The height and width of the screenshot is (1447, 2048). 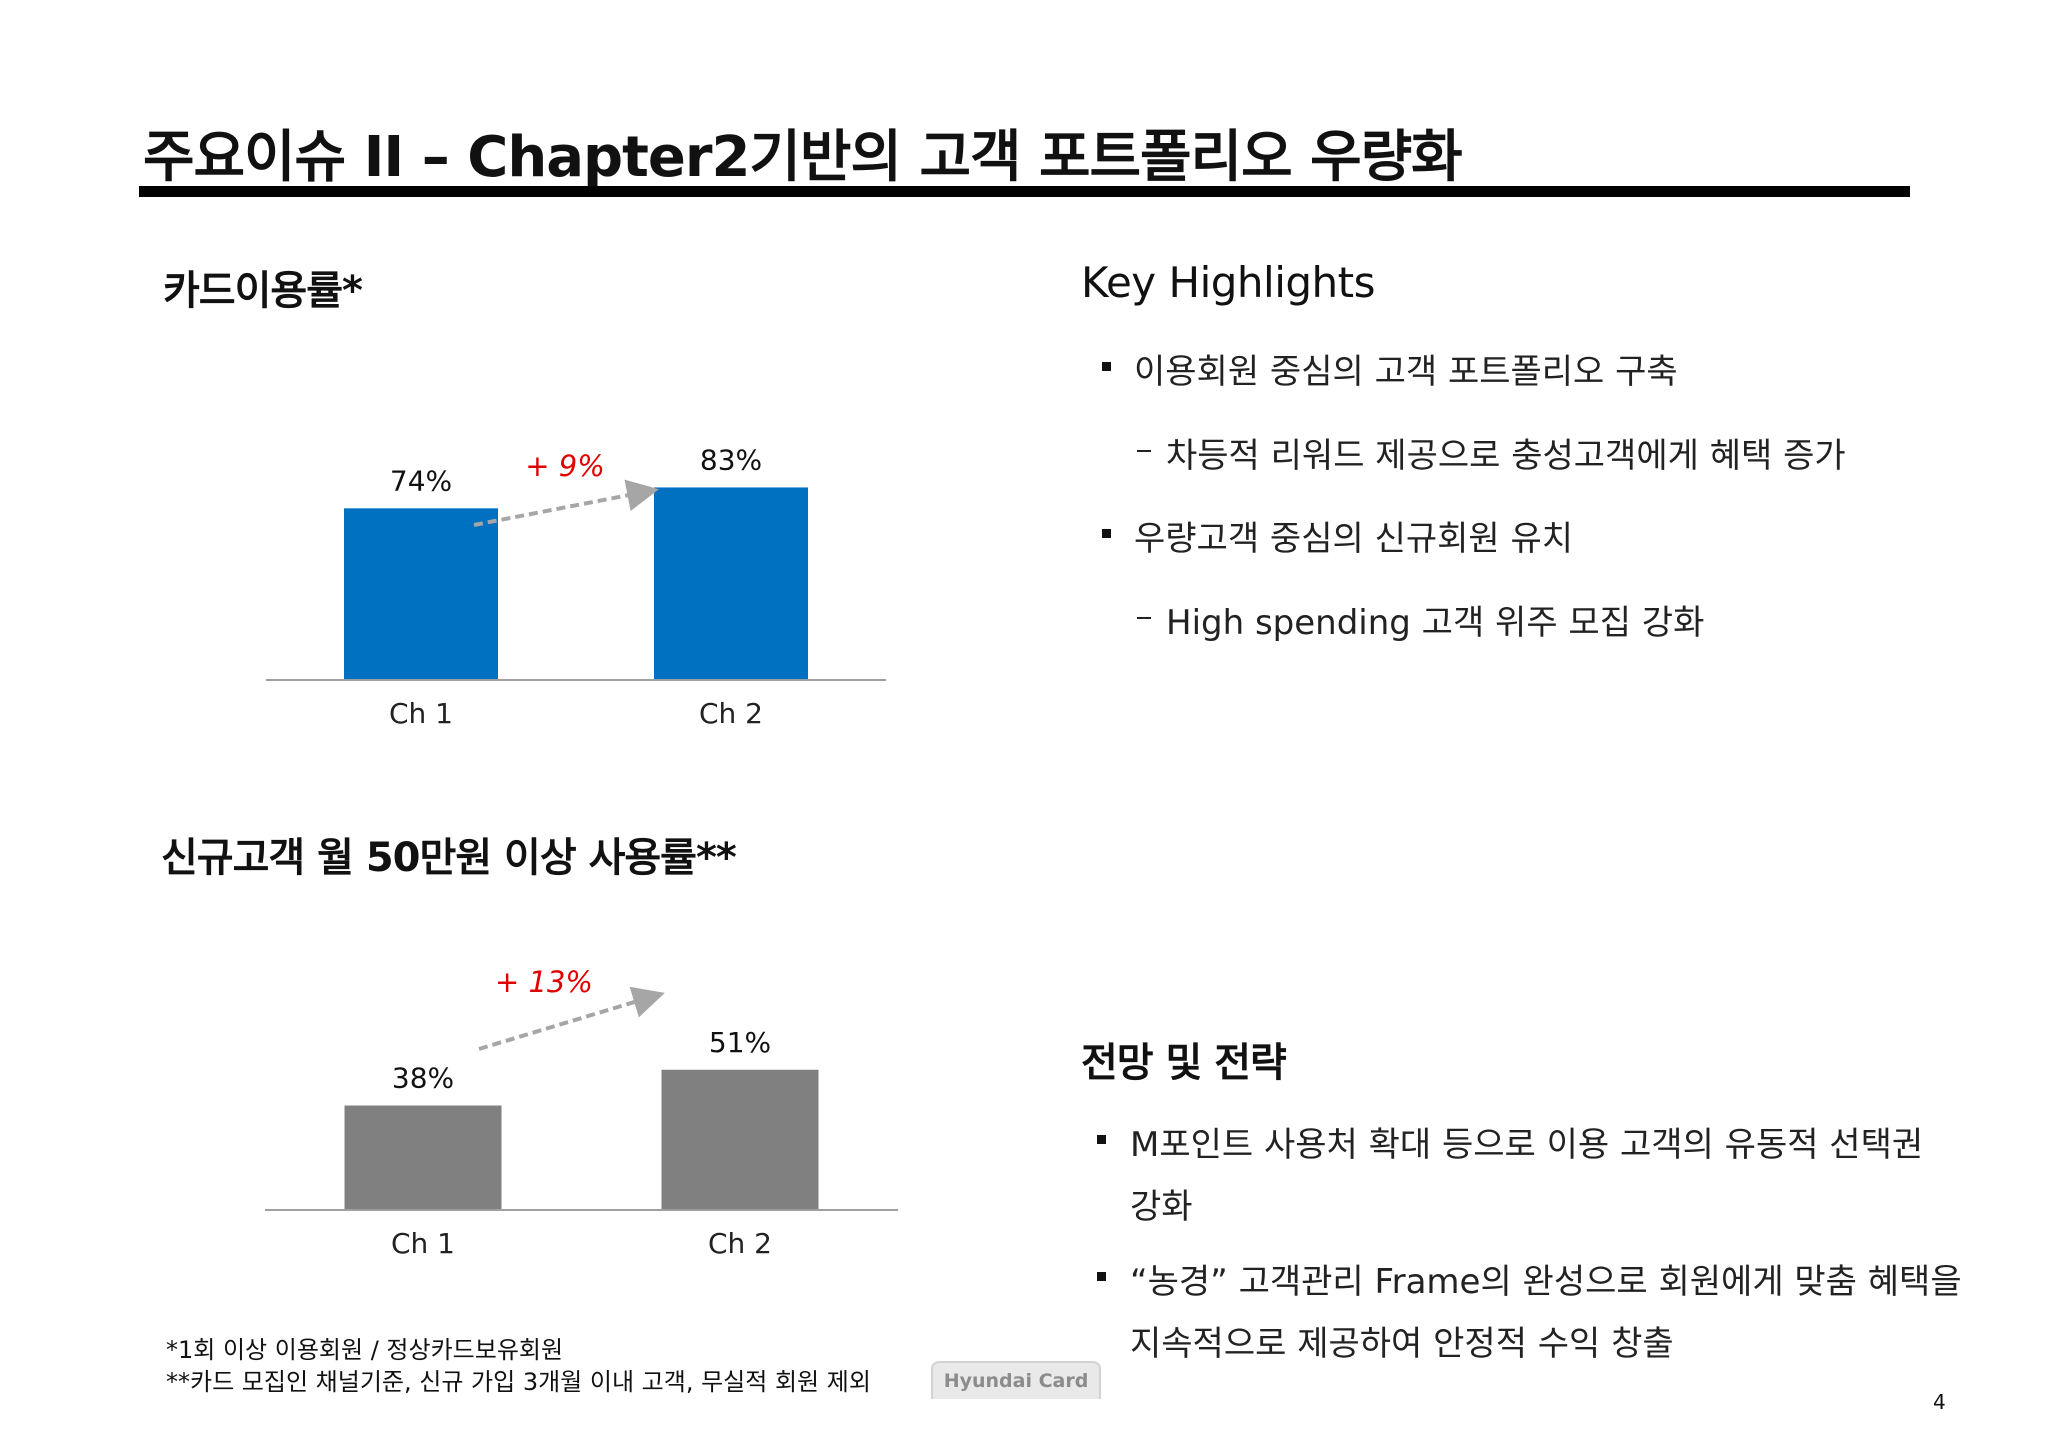 I want to click on highlight-subitem: High spending 고객 위주 모집 강화, so click(x=1435, y=623).